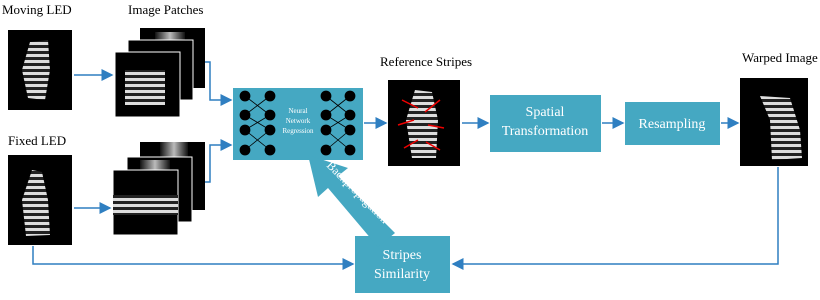  Describe the element at coordinates (402, 255) in the screenshot. I see `node-text: Stripes` at that location.